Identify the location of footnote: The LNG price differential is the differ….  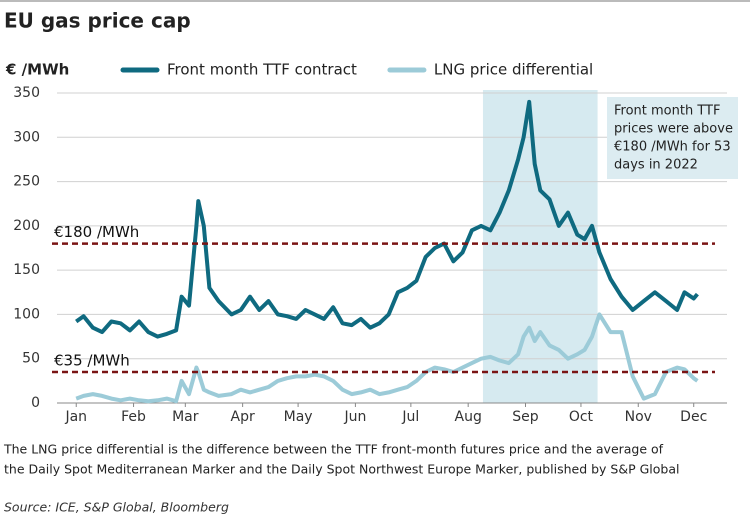
(333, 449).